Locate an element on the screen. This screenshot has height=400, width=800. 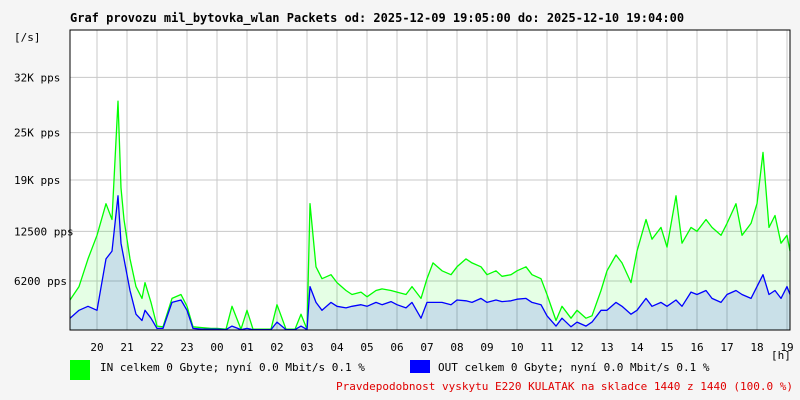
x-tick-label: 22 is located at coordinates (156, 347).